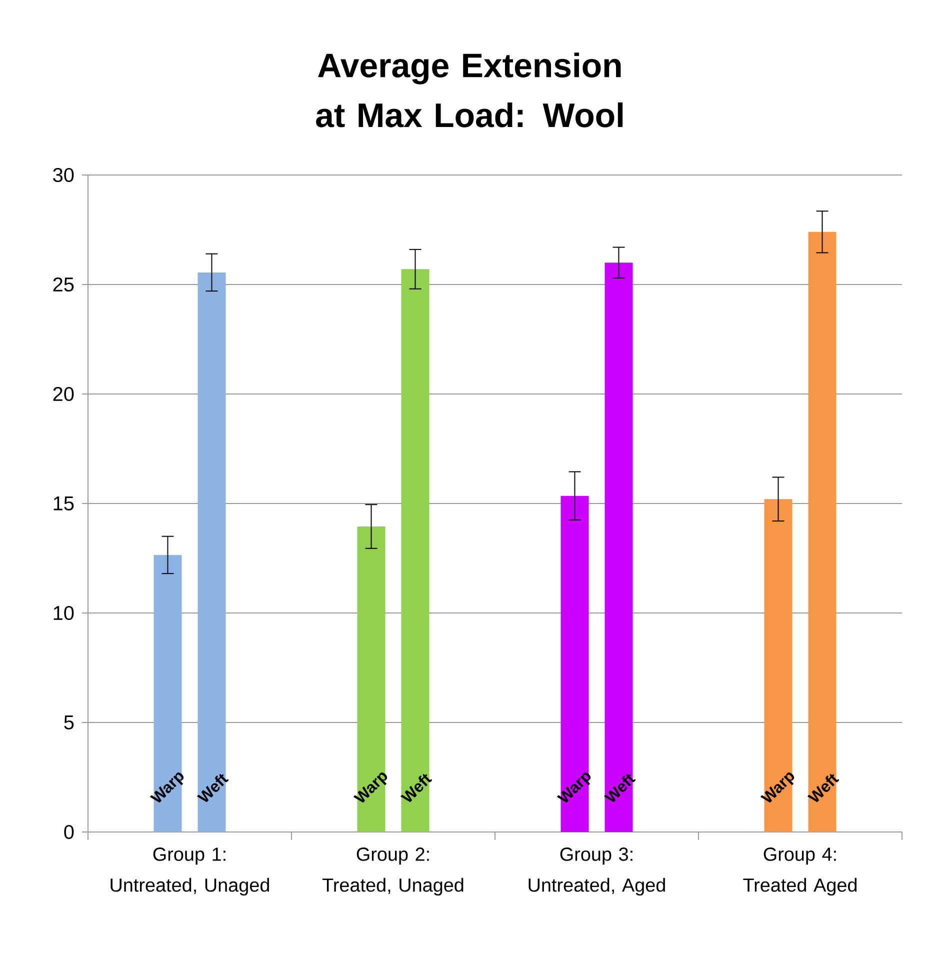 This screenshot has width=926, height=961. I want to click on y-tick-label: 0, so click(69, 832).